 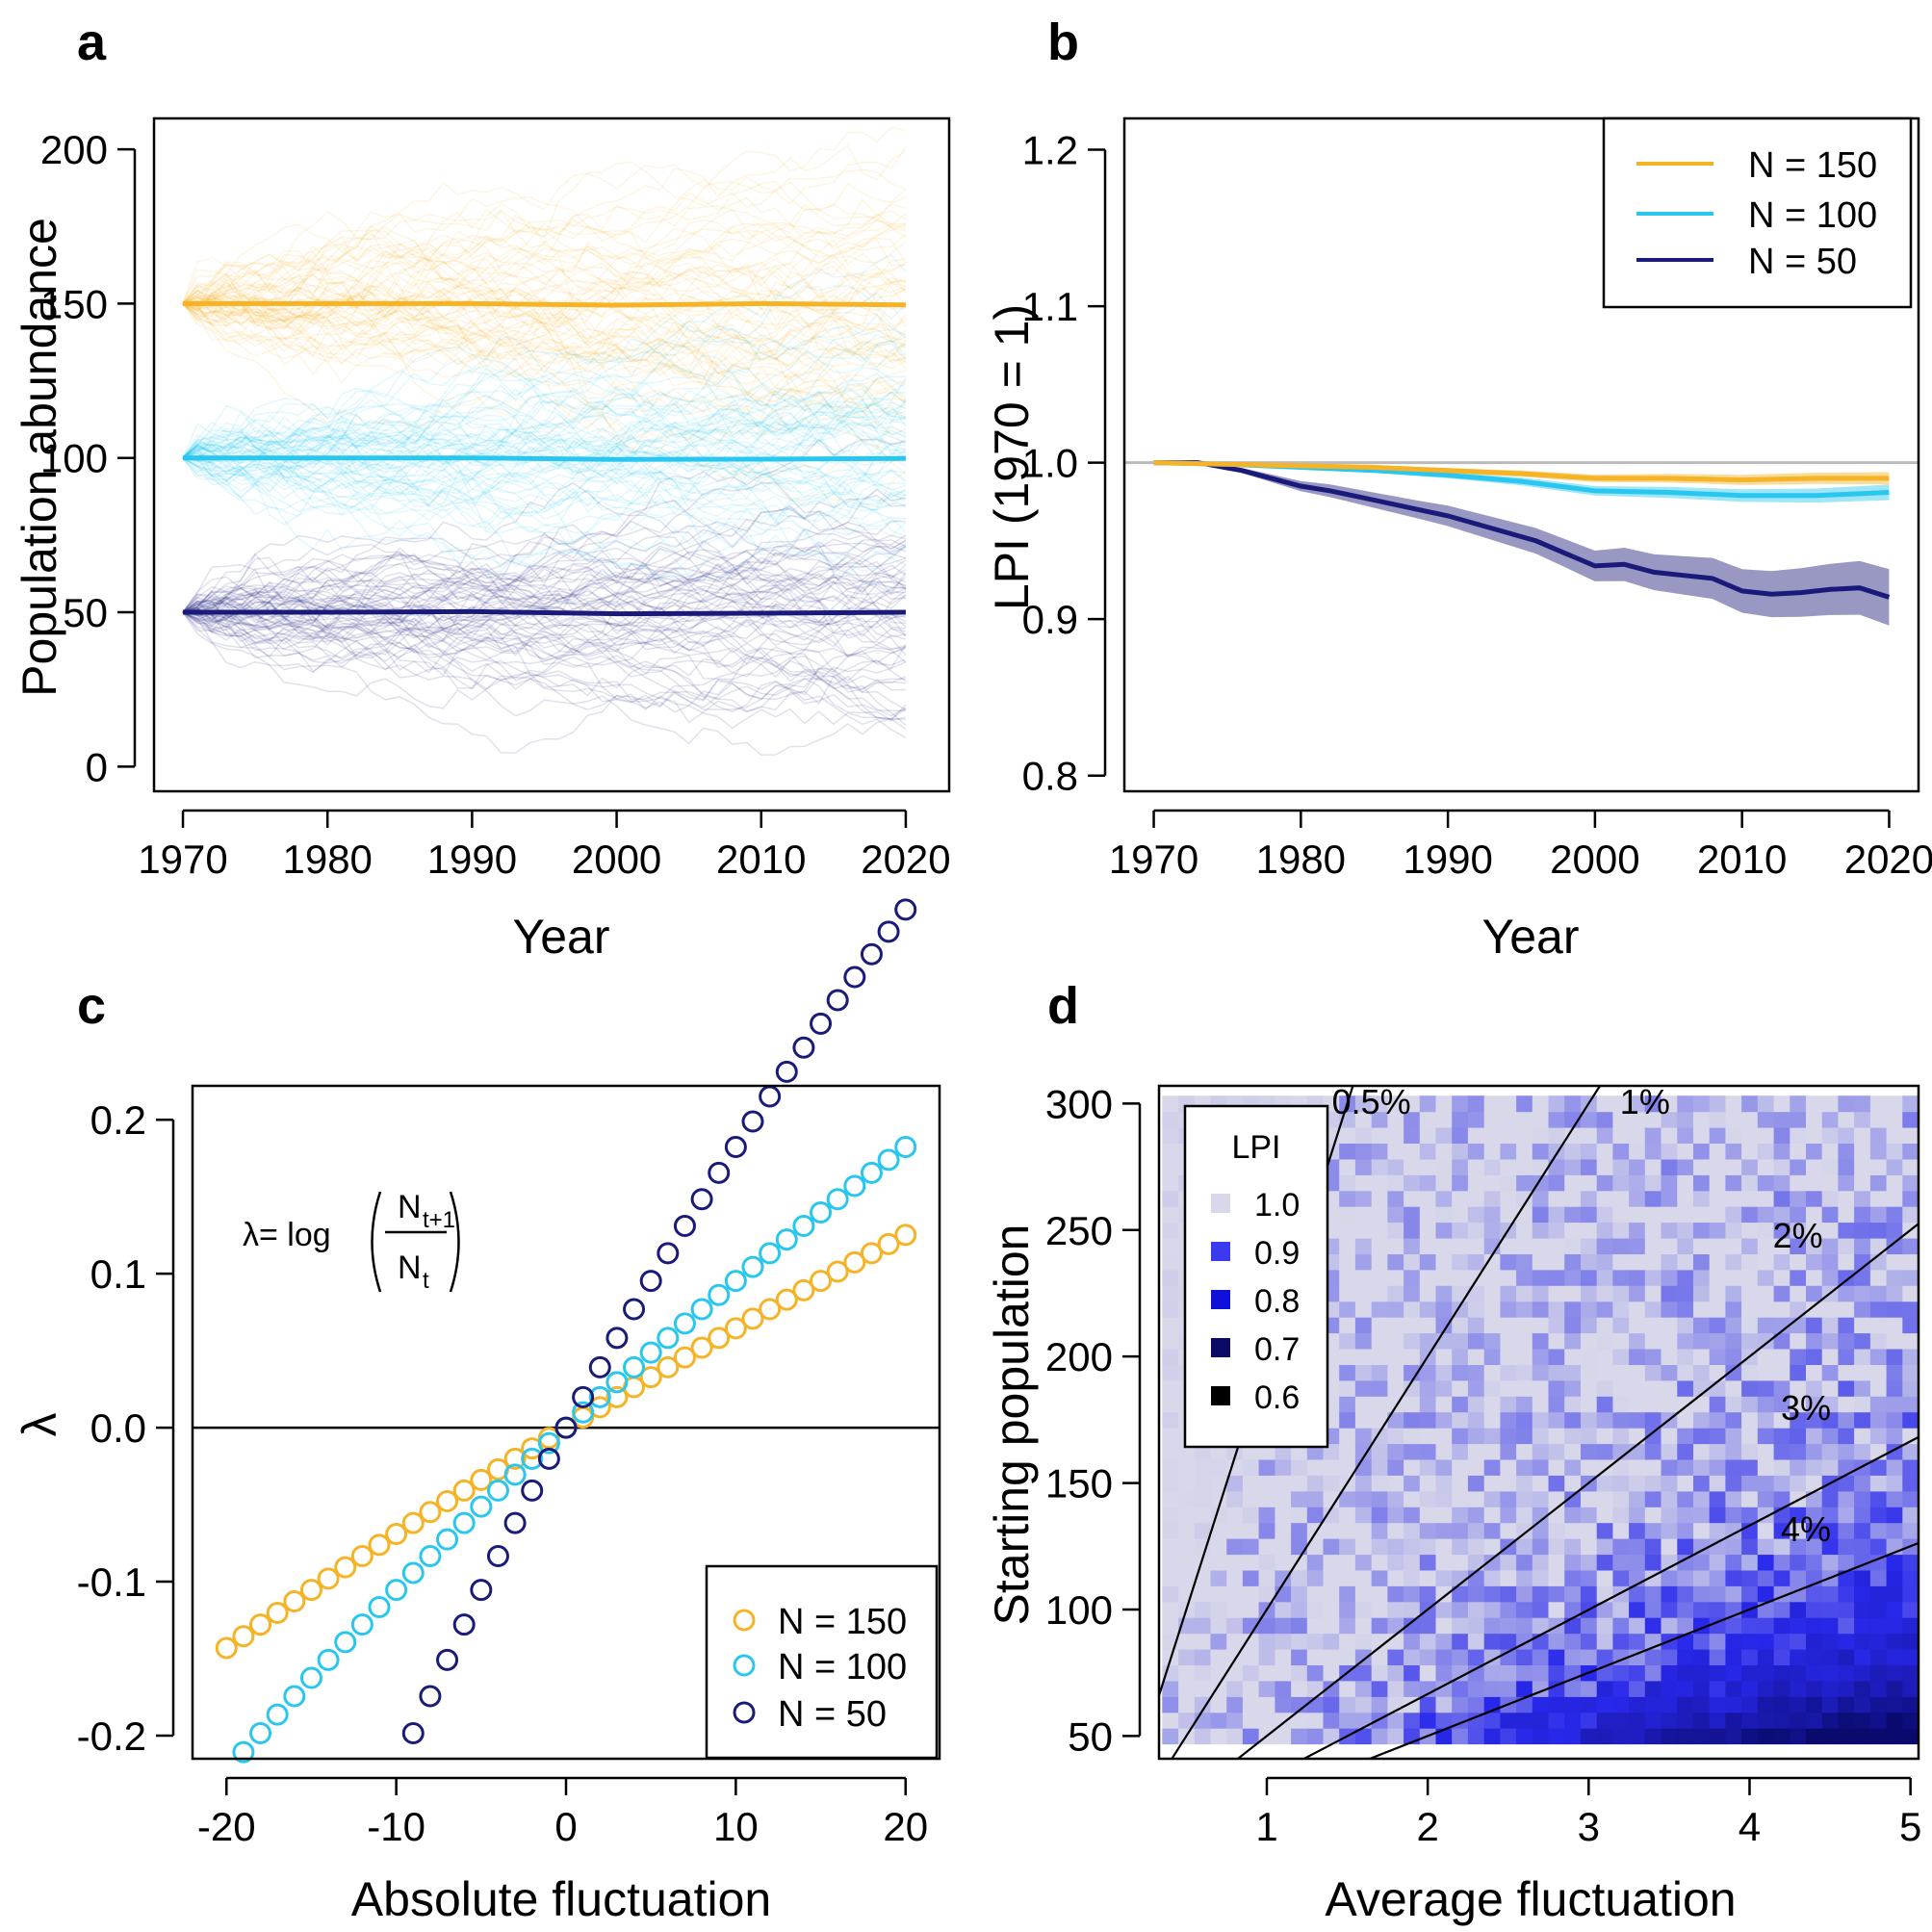 What do you see at coordinates (1301, 860) in the screenshot?
I see `x-tick-label: 1980` at bounding box center [1301, 860].